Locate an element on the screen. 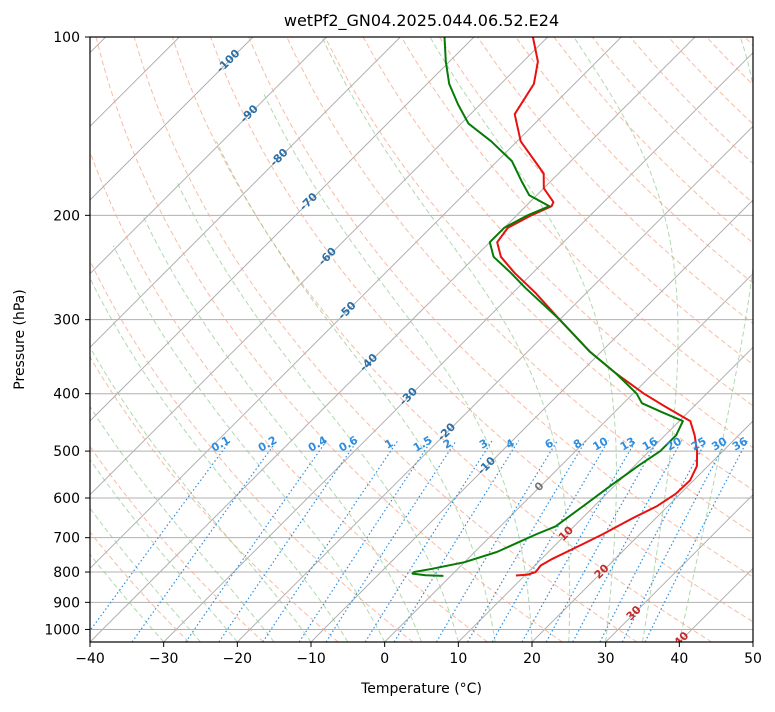 The image size is (775, 712). y-tick-label: 500 is located at coordinates (66, 452).